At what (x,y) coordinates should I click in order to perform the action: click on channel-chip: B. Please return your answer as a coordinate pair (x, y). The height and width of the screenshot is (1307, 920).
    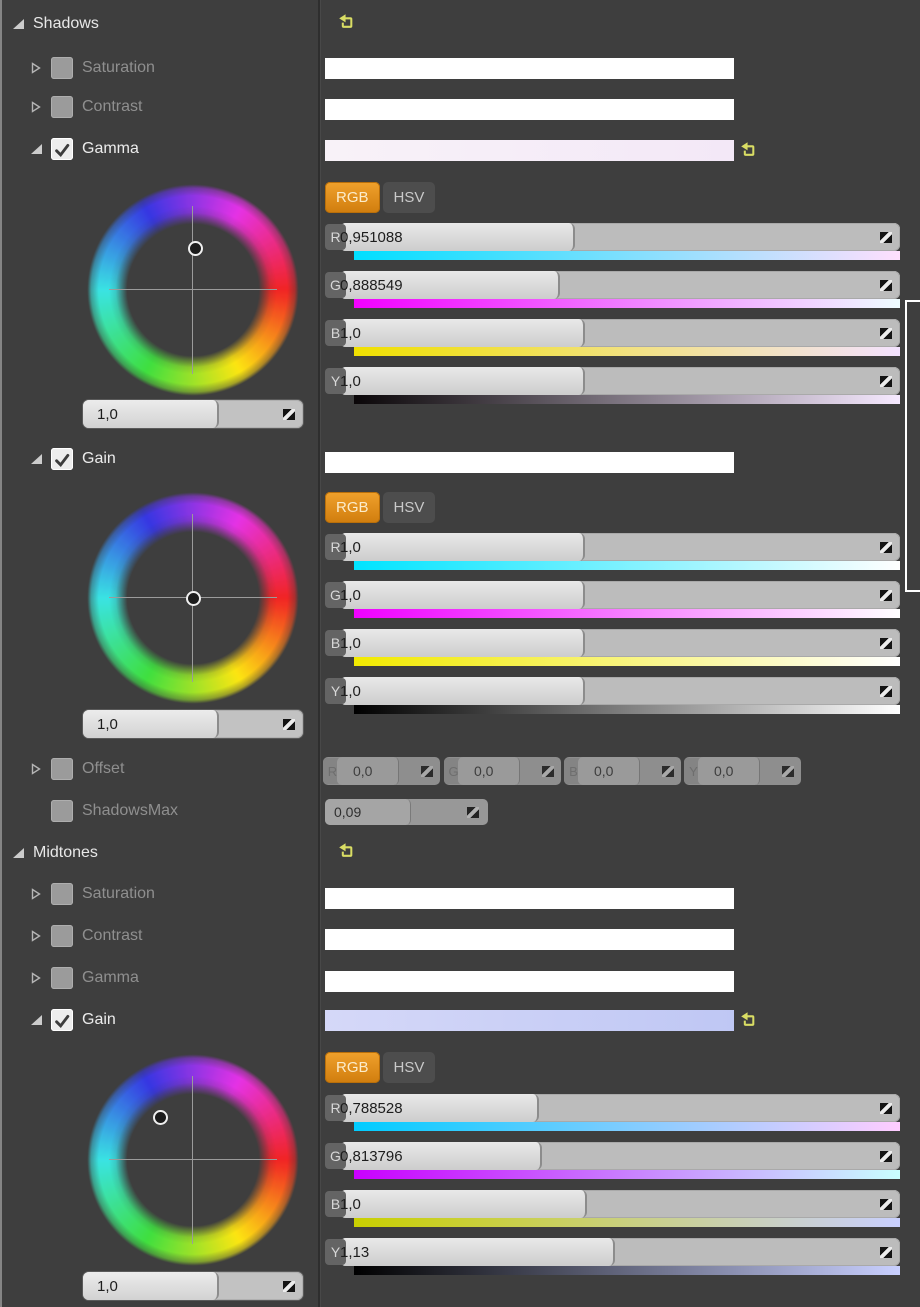
    Looking at the image, I should click on (335, 333).